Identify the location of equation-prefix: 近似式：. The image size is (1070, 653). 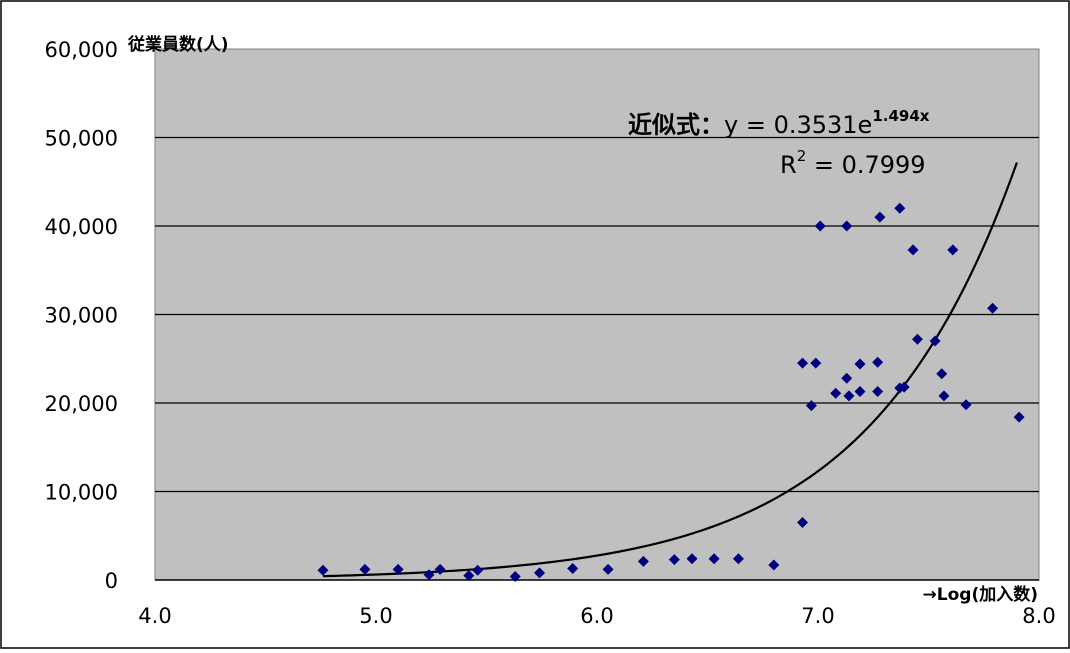
(676, 125).